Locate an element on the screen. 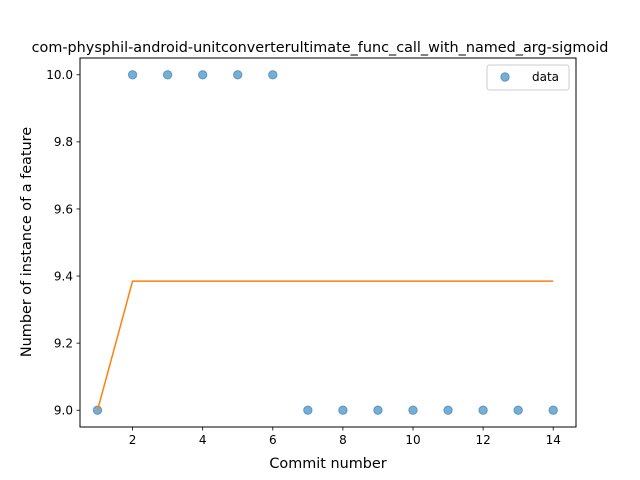 This screenshot has height=480, width=640. legend-box is located at coordinates (528, 77).